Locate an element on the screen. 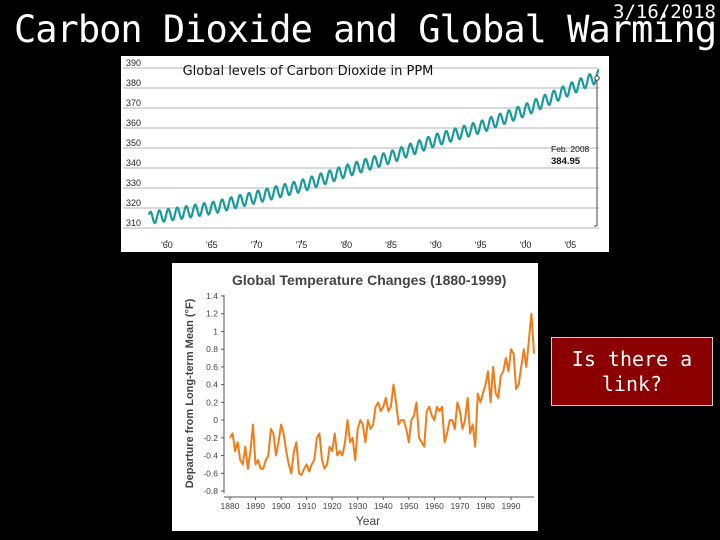 The height and width of the screenshot is (540, 720). temp-x-tick-label: 1910 is located at coordinates (306, 506).